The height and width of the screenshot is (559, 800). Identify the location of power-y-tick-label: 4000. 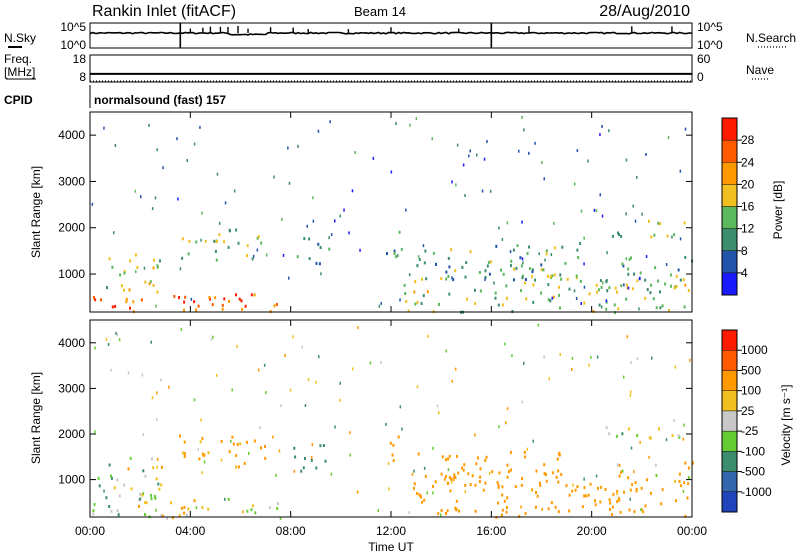
(71, 135).